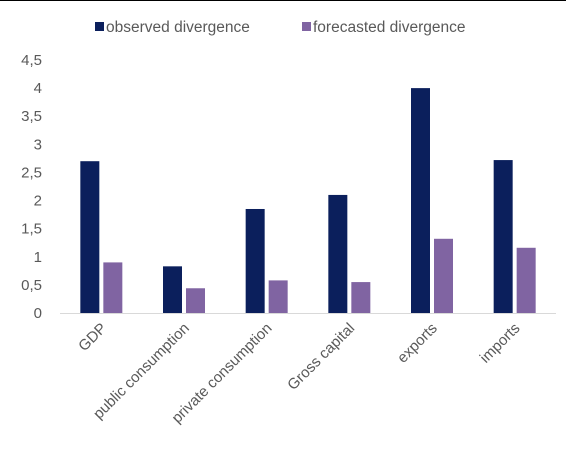  What do you see at coordinates (92, 337) in the screenshot?
I see `x-category-label: GDP` at bounding box center [92, 337].